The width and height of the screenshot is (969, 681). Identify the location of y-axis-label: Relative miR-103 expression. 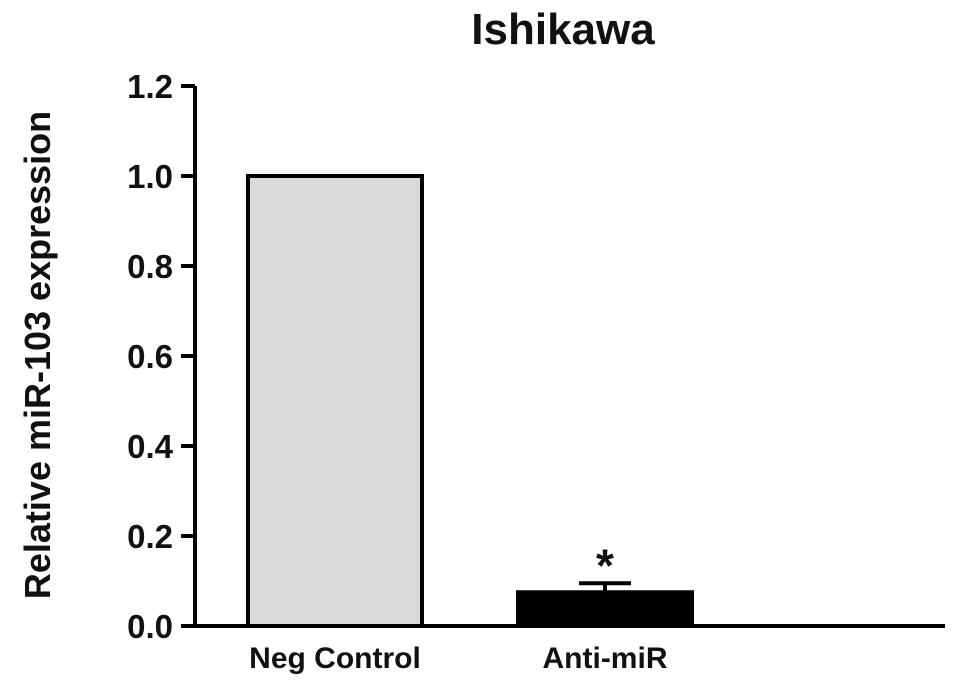
(37, 355).